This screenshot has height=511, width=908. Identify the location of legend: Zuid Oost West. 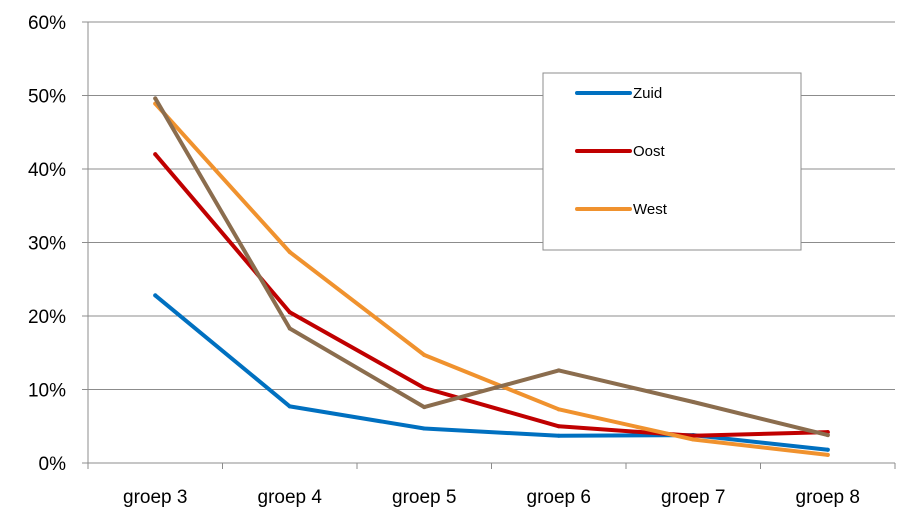
(672, 161).